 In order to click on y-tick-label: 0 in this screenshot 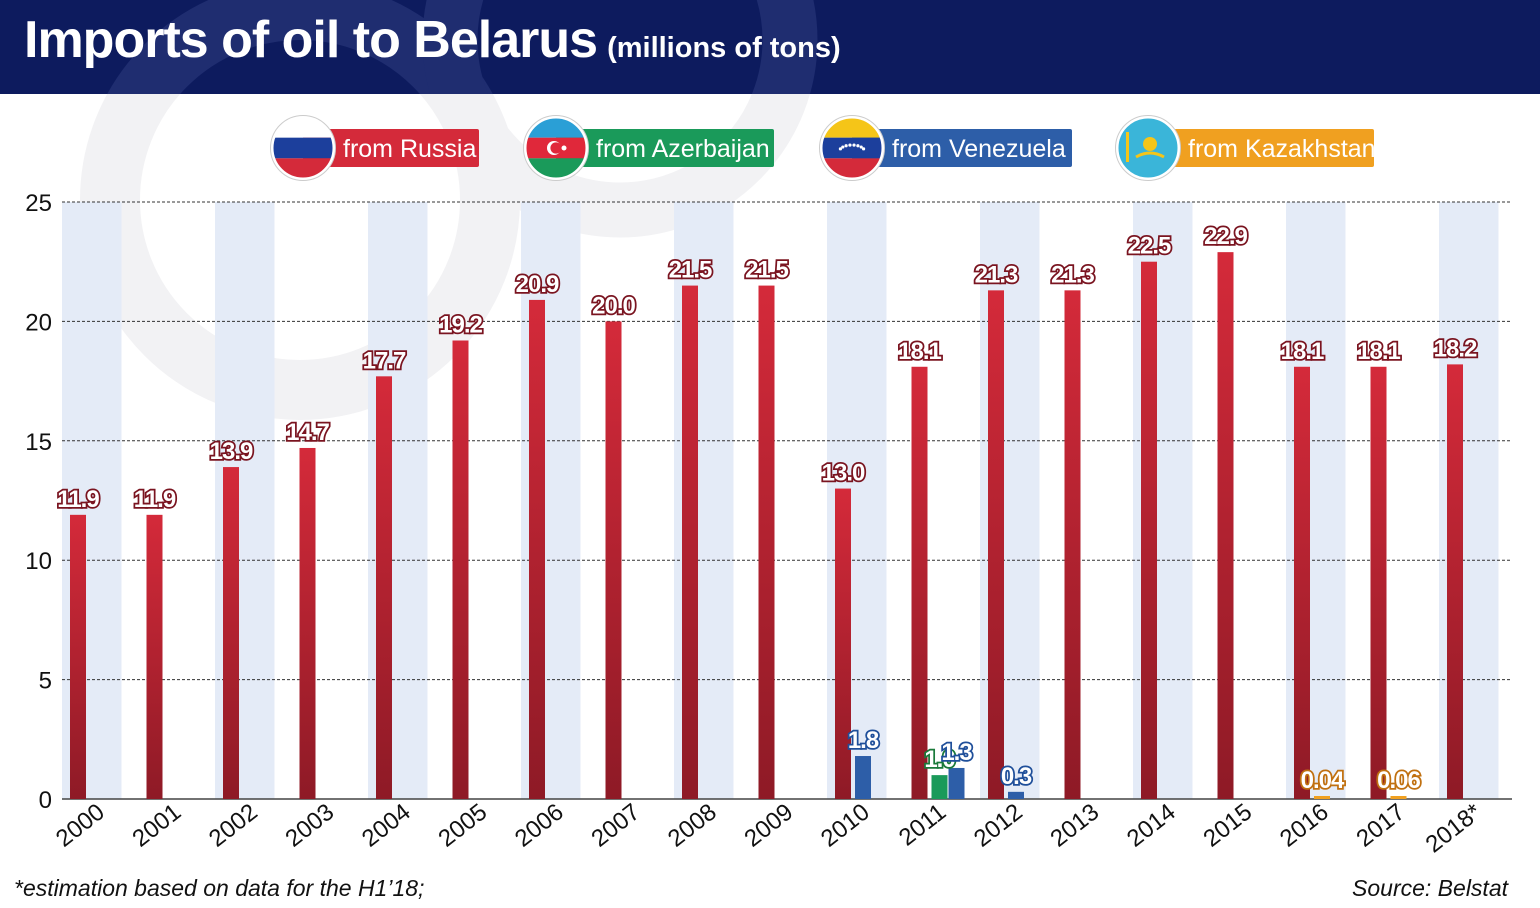, I will do `click(45, 800)`.